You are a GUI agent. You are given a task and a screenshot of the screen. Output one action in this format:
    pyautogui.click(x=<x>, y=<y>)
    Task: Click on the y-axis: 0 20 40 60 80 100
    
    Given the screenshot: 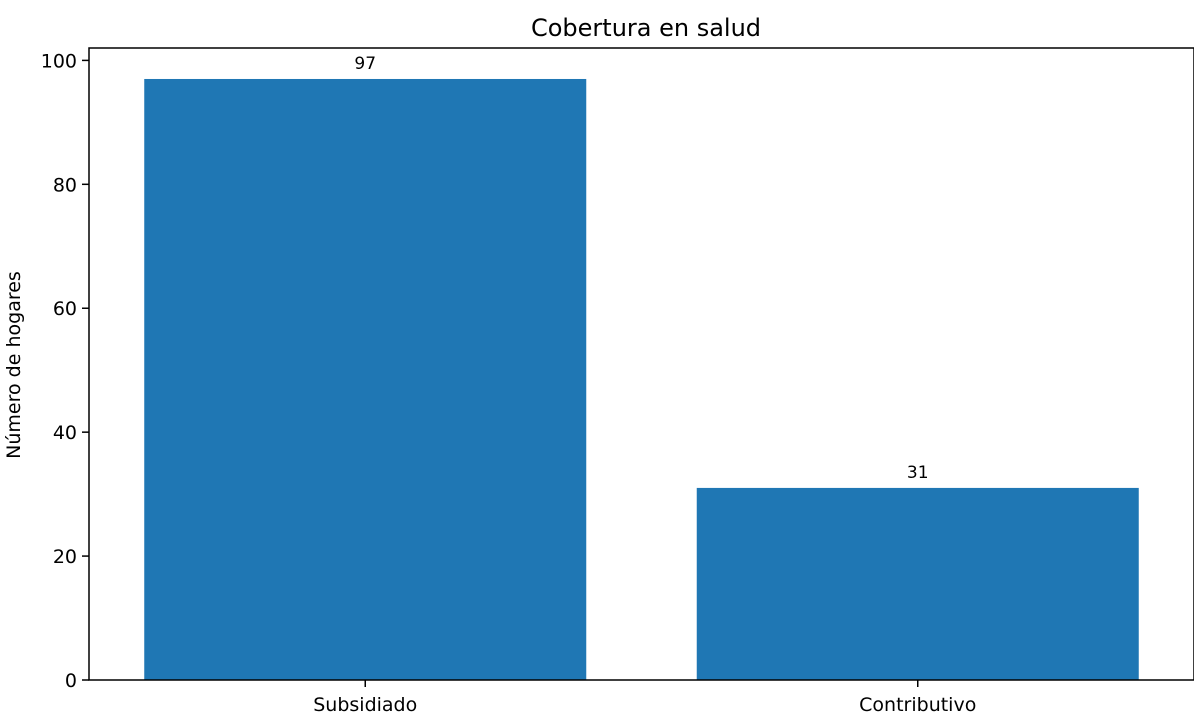 What is the action you would take?
    pyautogui.click(x=65, y=371)
    